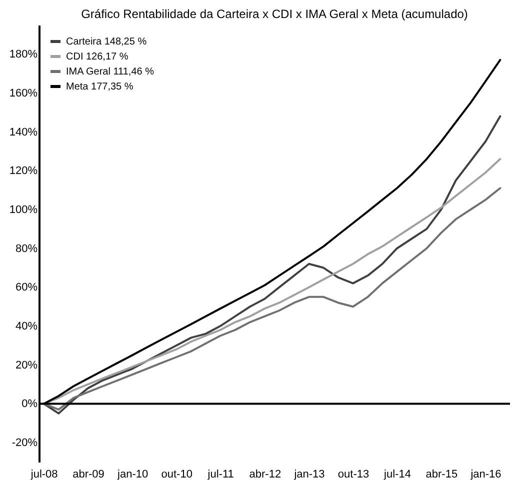 The image size is (525, 487). Describe the element at coordinates (23, 171) in the screenshot. I see `y-tick-label: 120%` at that location.